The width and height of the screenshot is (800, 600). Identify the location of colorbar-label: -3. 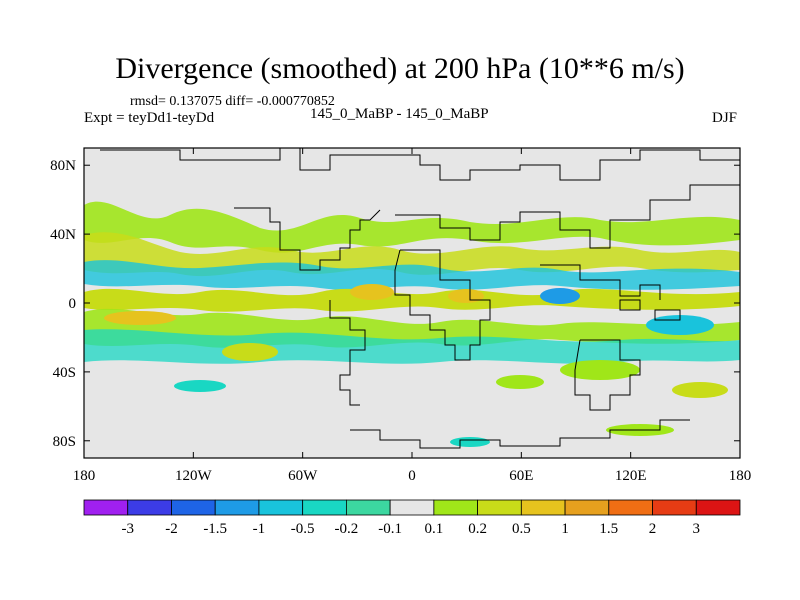
(127, 529).